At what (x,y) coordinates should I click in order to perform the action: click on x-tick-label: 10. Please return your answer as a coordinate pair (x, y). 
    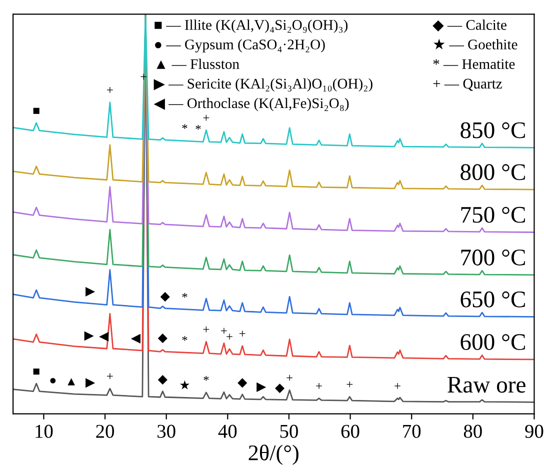
    Looking at the image, I should click on (44, 431).